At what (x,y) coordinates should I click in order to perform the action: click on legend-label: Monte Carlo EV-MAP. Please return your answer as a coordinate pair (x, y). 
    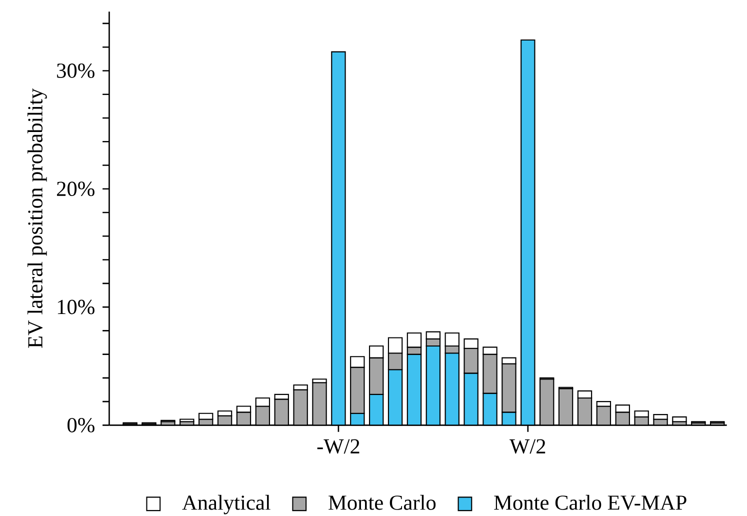
    Looking at the image, I should click on (590, 502).